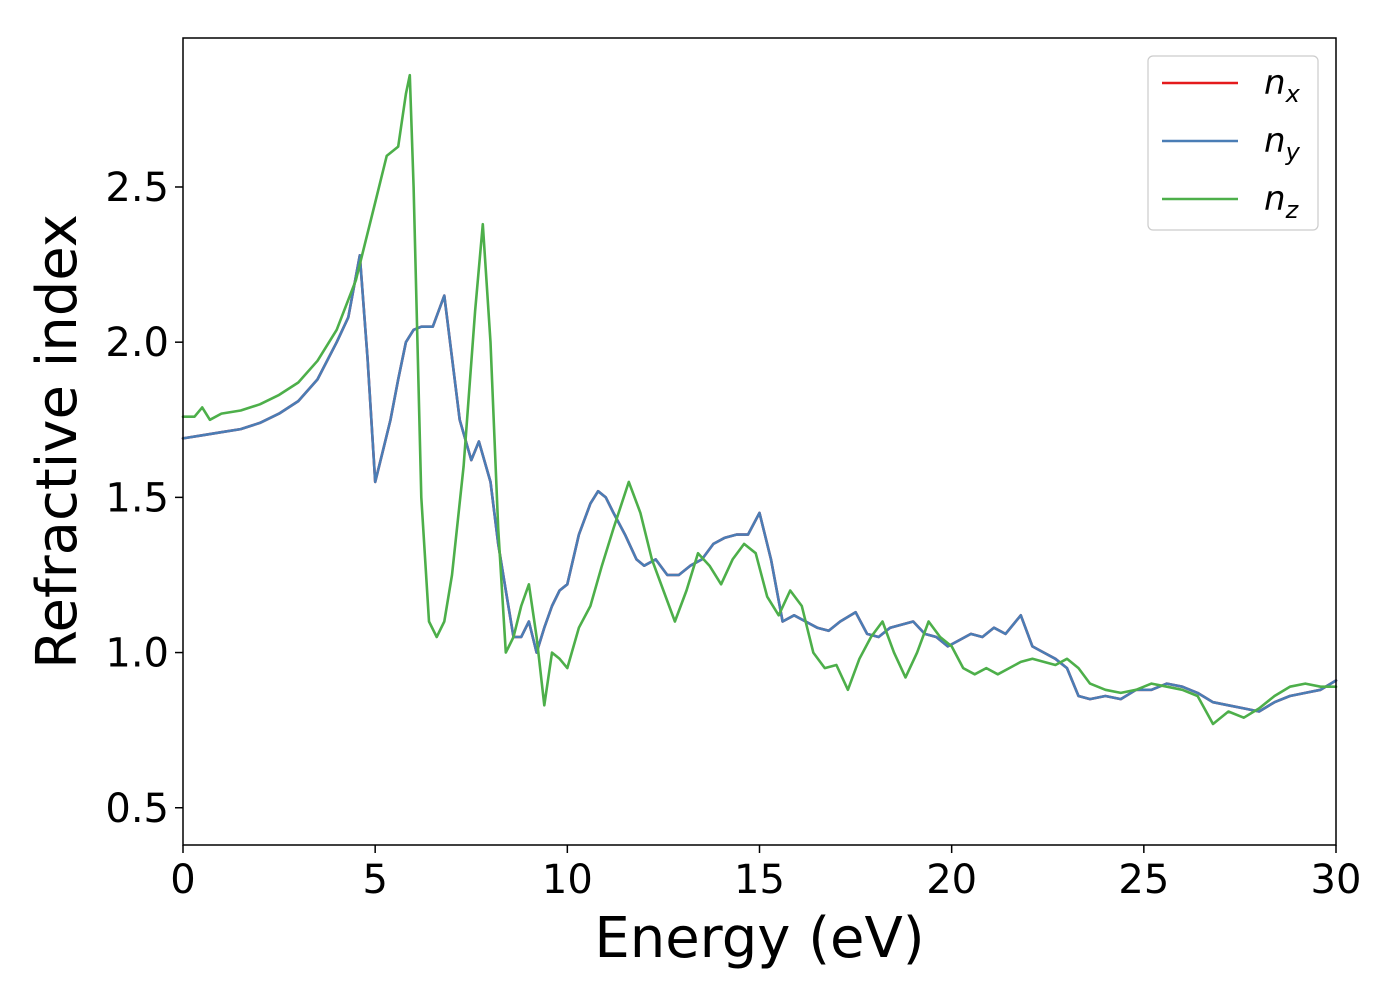  Describe the element at coordinates (374, 880) in the screenshot. I see `x-tick-label: 5` at that location.